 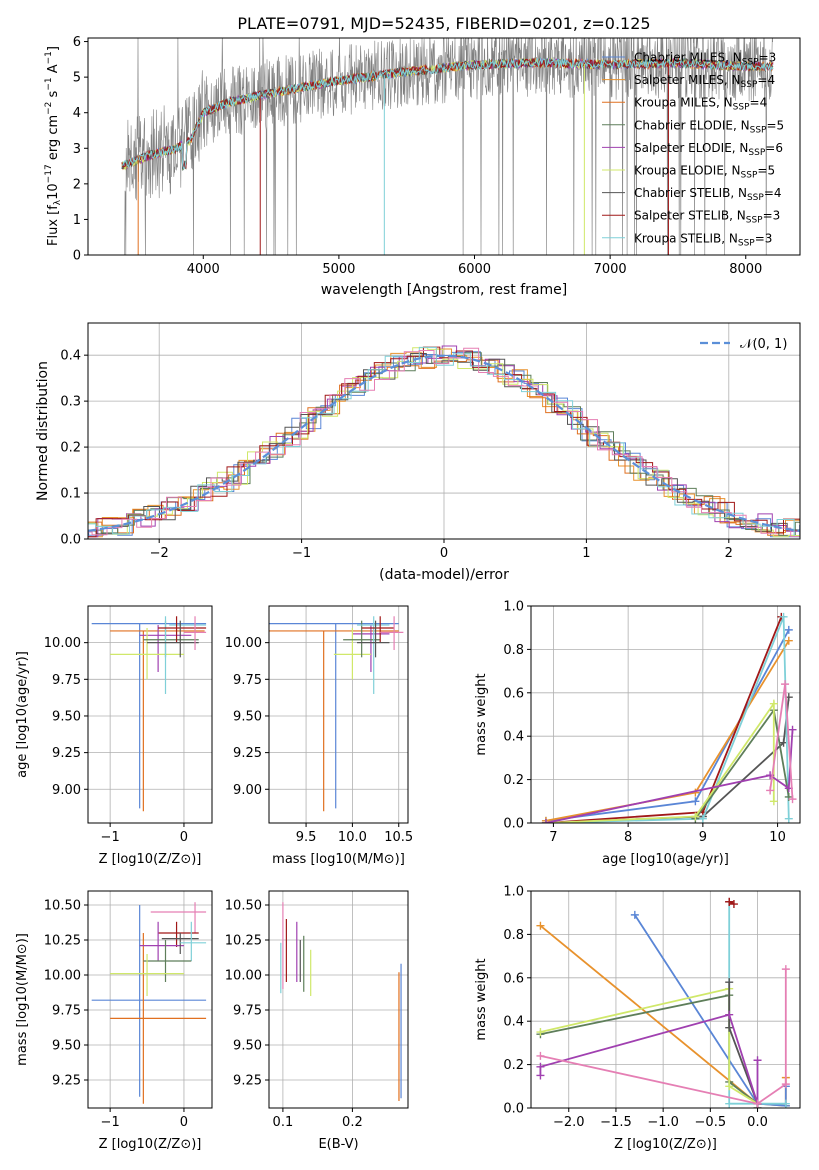 What do you see at coordinates (444, 290) in the screenshot?
I see `spectrum-xlabel: wavelength [Angstrom, rest frame]` at bounding box center [444, 290].